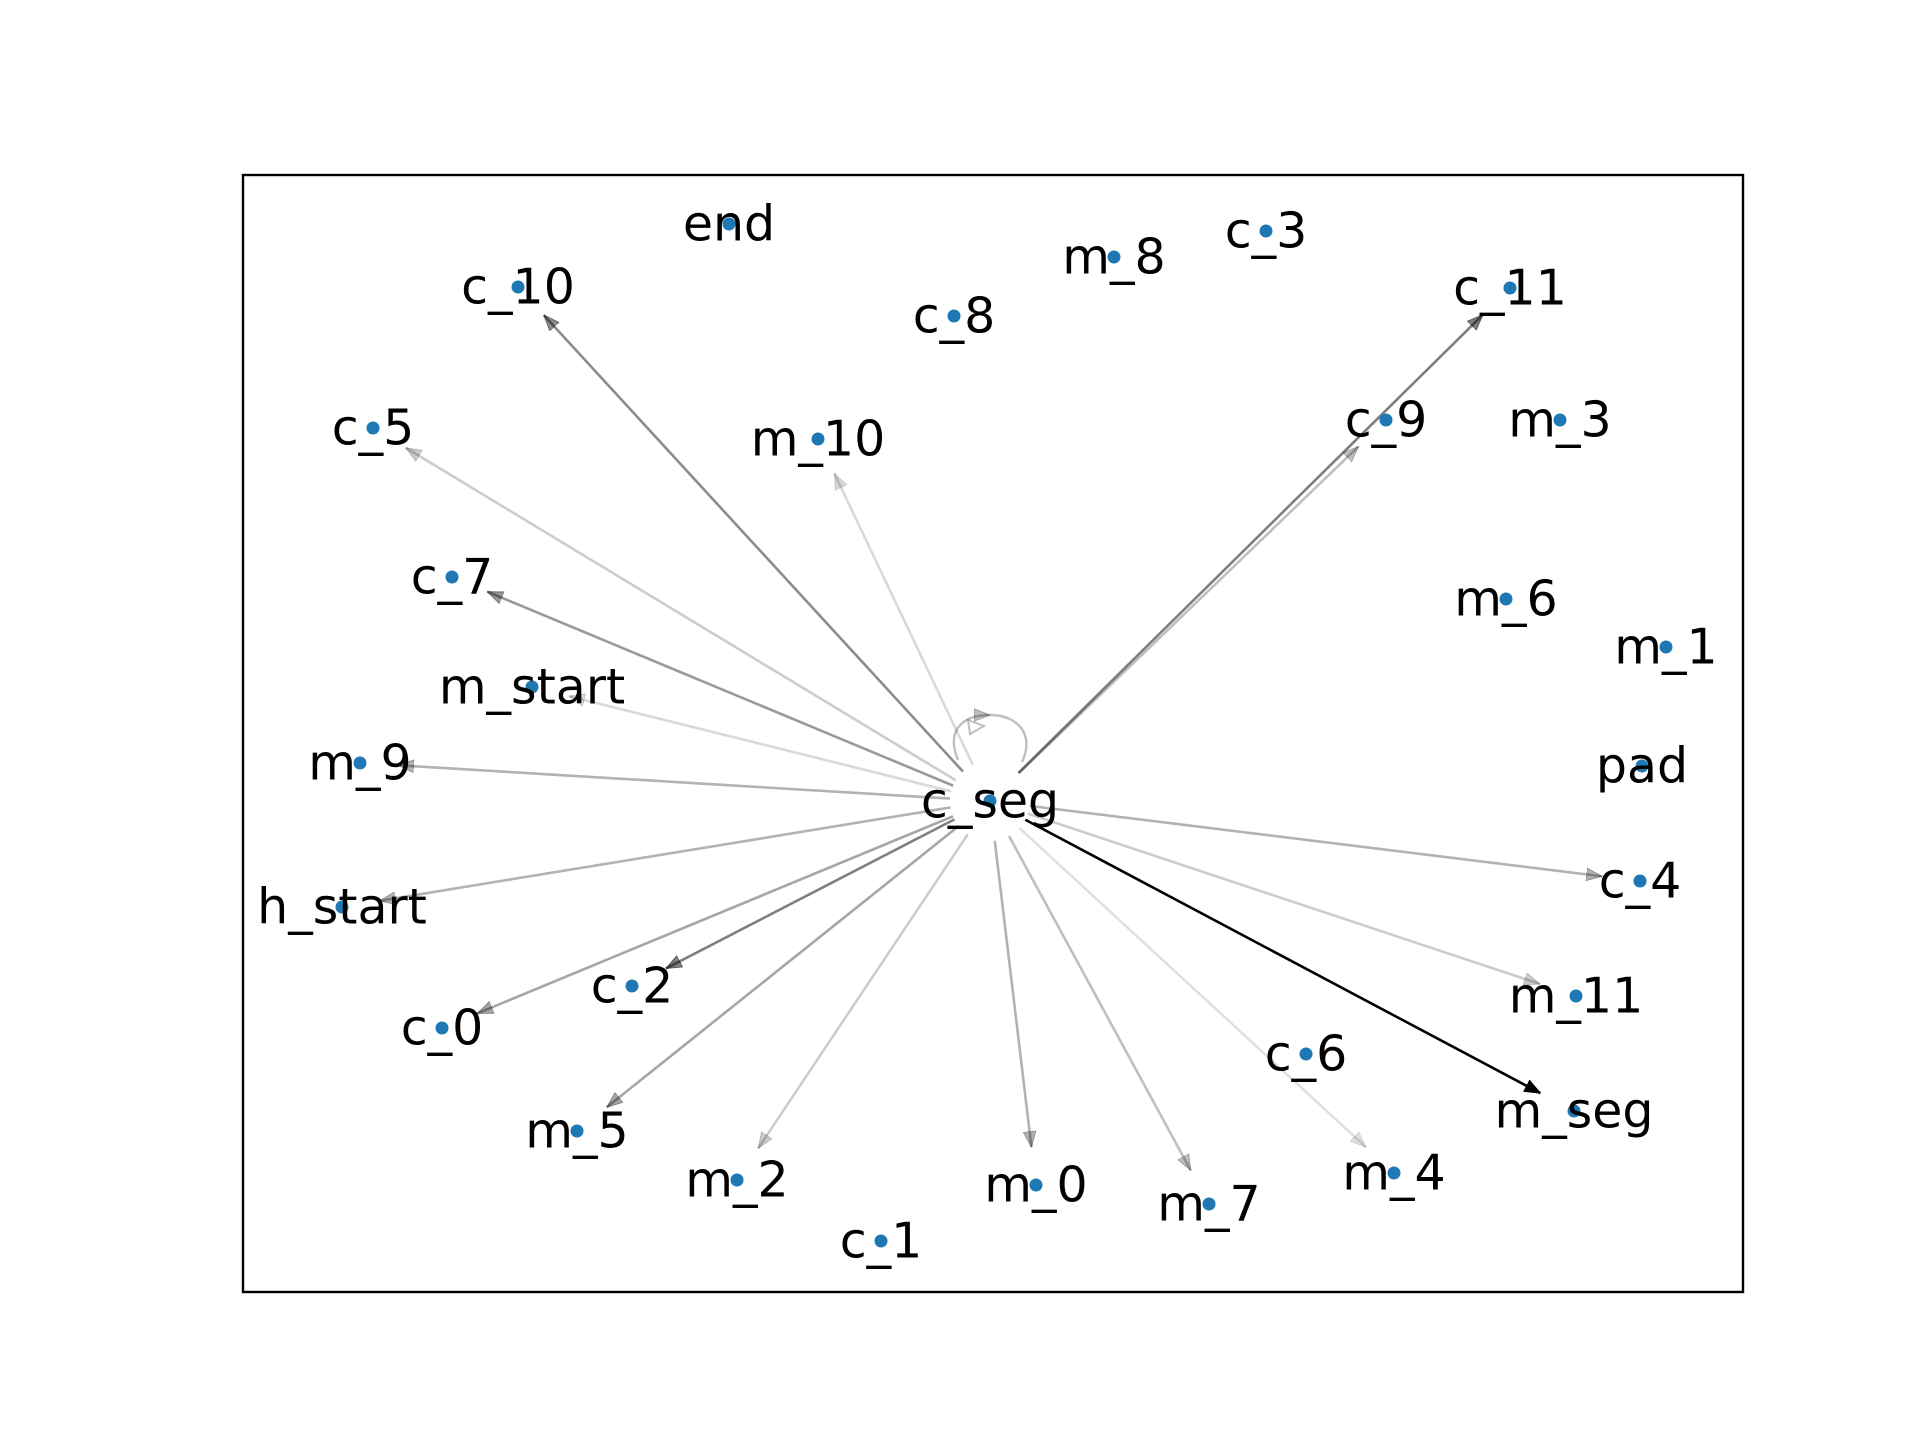 The image size is (1920, 1440). I want to click on node-label-c_1: c_1, so click(881, 1241).